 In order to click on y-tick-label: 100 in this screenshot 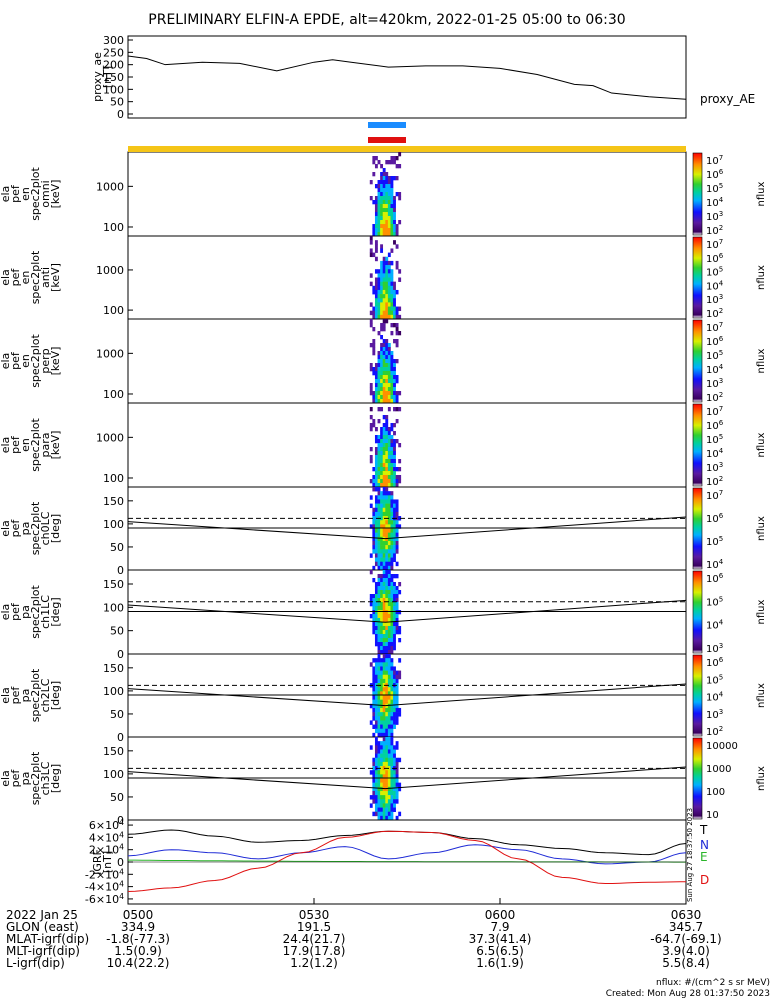, I will do `click(113, 607)`.